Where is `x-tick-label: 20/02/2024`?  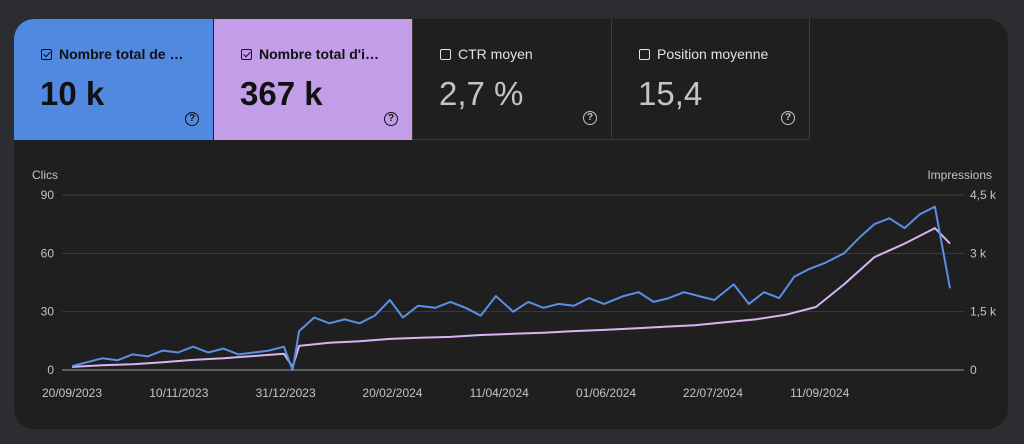 x-tick-label: 20/02/2024 is located at coordinates (392, 393).